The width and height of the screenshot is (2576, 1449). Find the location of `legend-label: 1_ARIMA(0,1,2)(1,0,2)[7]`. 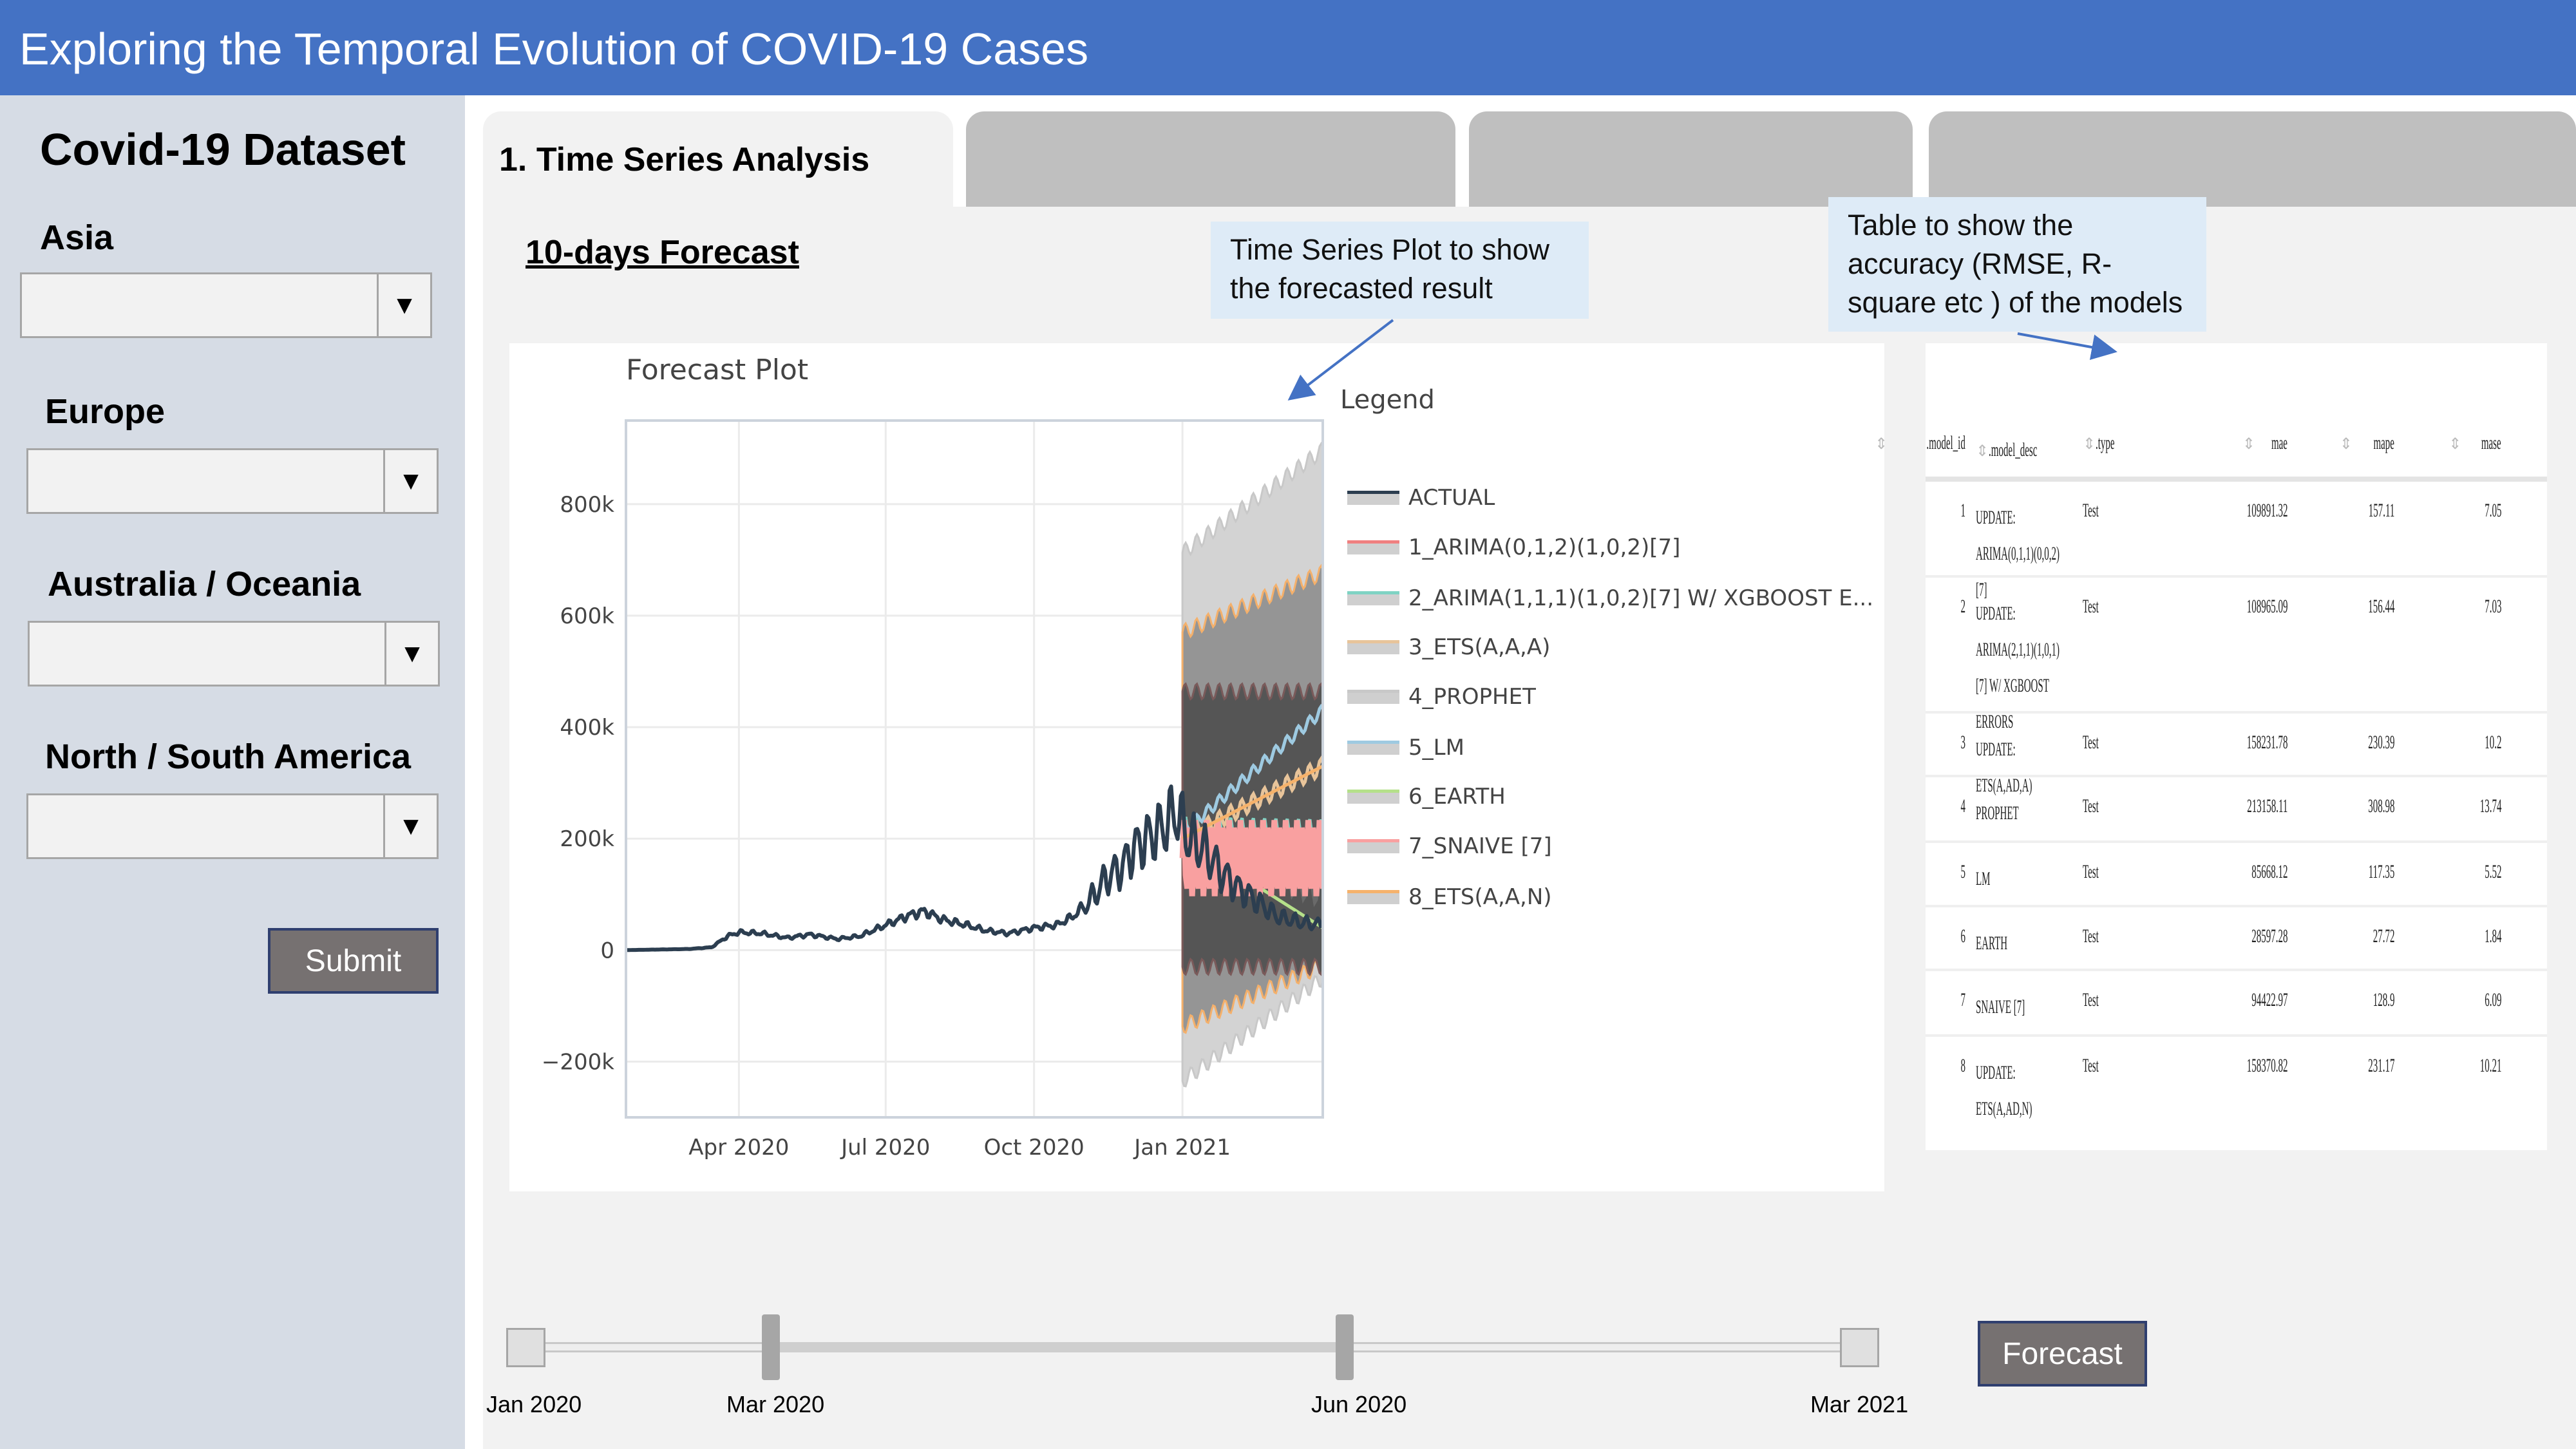

legend-label: 1_ARIMA(0,1,2)(1,0,2)[7] is located at coordinates (1545, 547).